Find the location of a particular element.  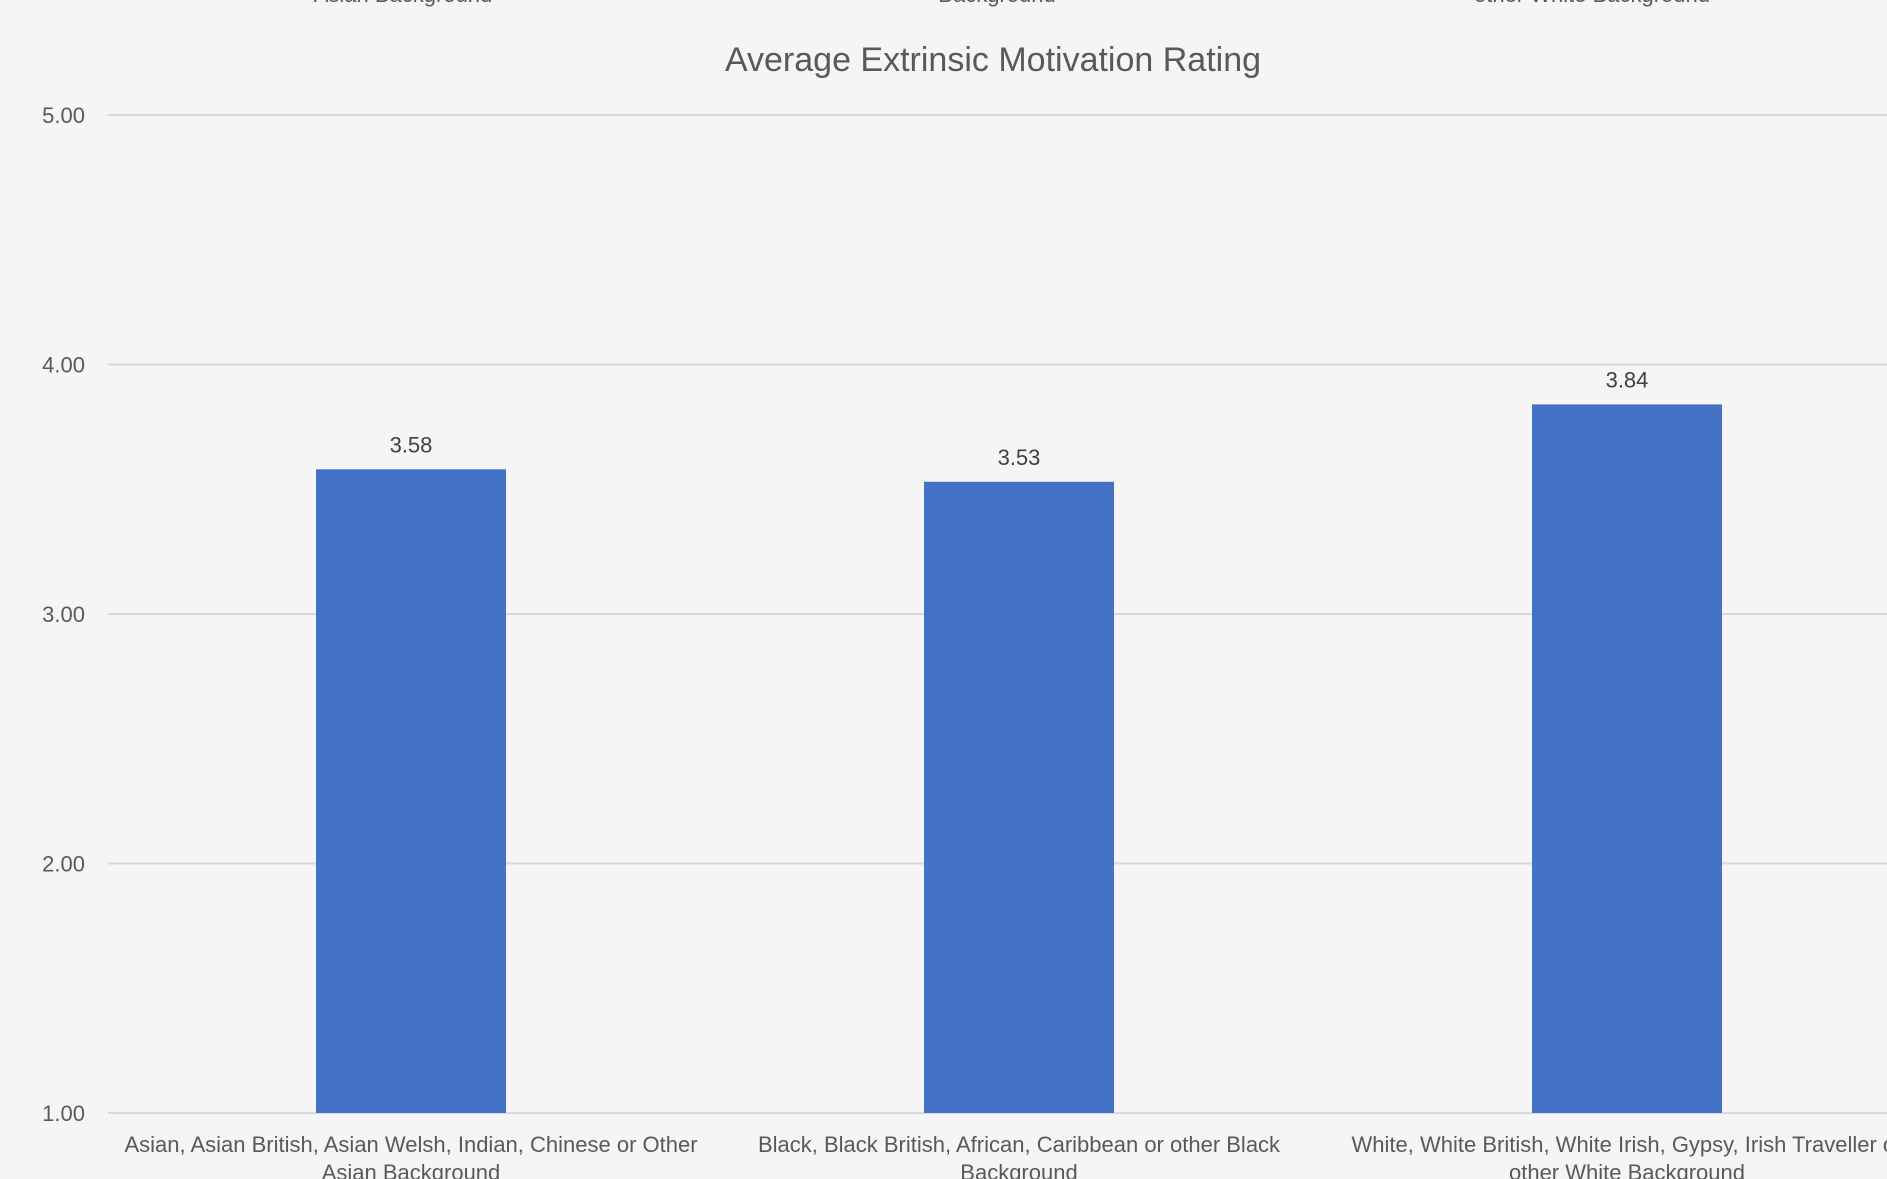

cropped-label: Background is located at coordinates (996, 3).